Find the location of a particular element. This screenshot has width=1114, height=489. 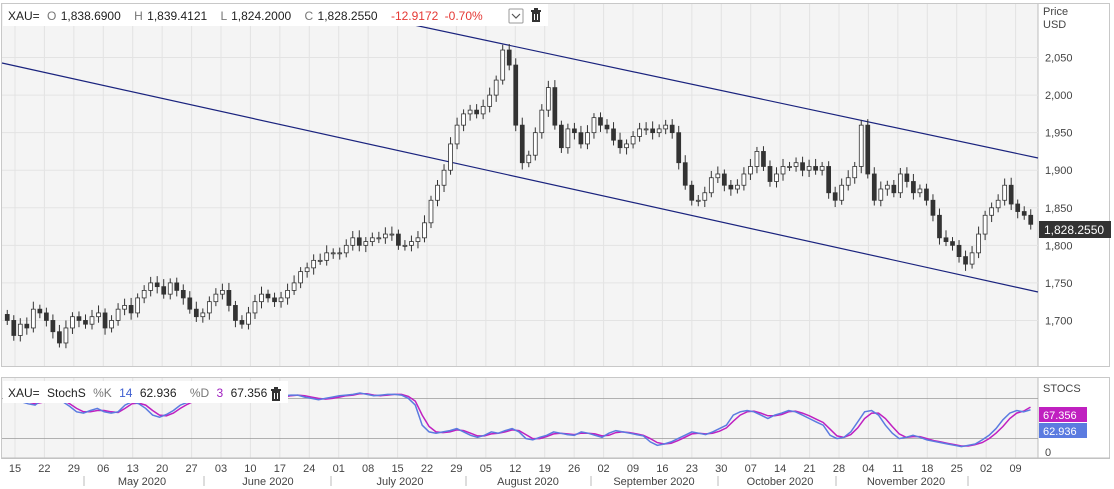

x-tick-label: 12 is located at coordinates (515, 469).